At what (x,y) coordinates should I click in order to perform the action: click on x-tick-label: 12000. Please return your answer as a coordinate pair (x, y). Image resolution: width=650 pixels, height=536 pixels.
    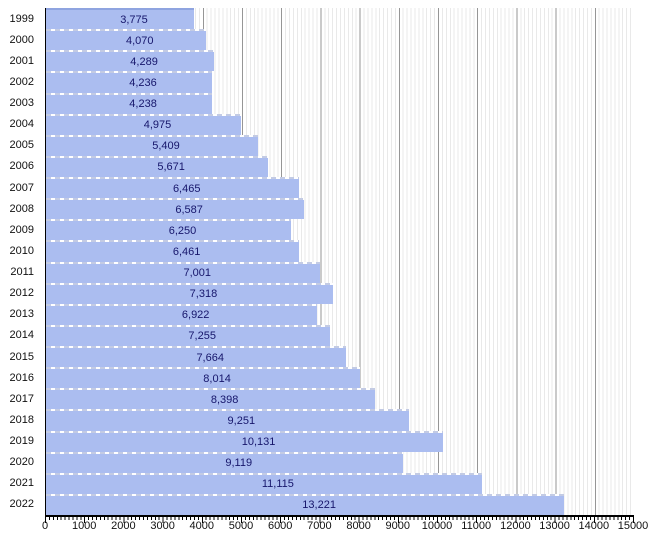
    Looking at the image, I should click on (515, 526).